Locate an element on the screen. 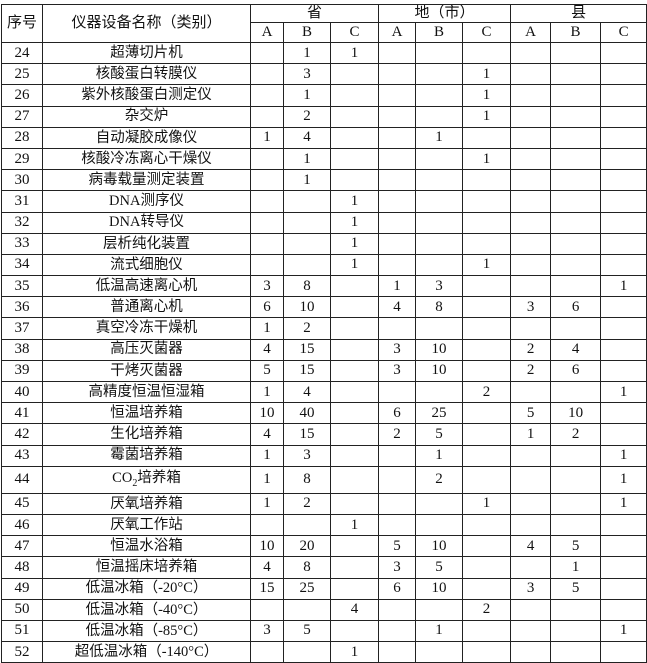 The height and width of the screenshot is (663, 647). row-number: 33 is located at coordinates (22, 243).